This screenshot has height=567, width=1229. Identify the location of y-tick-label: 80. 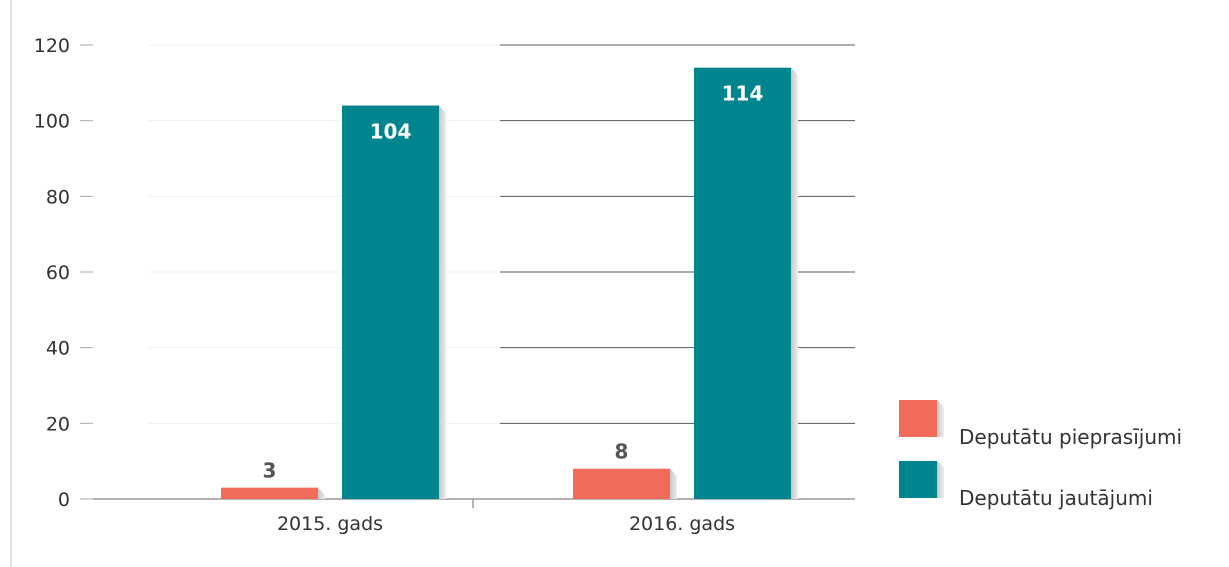
(58, 197).